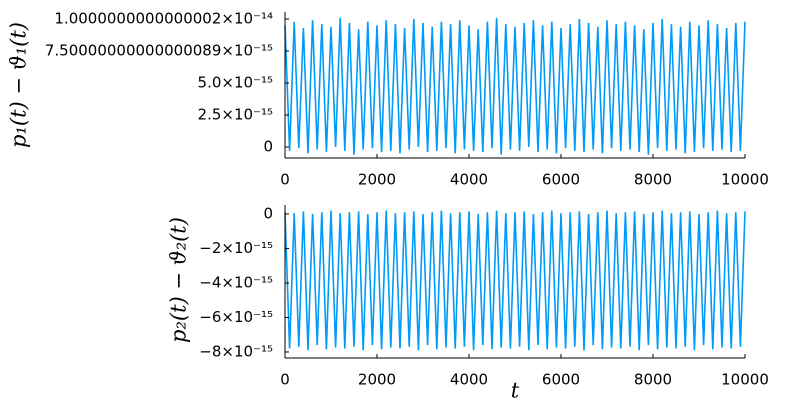 The width and height of the screenshot is (800, 400). I want to click on y-tick-label: 1.0000000000000002×10⁻¹⁴, so click(163, 19).